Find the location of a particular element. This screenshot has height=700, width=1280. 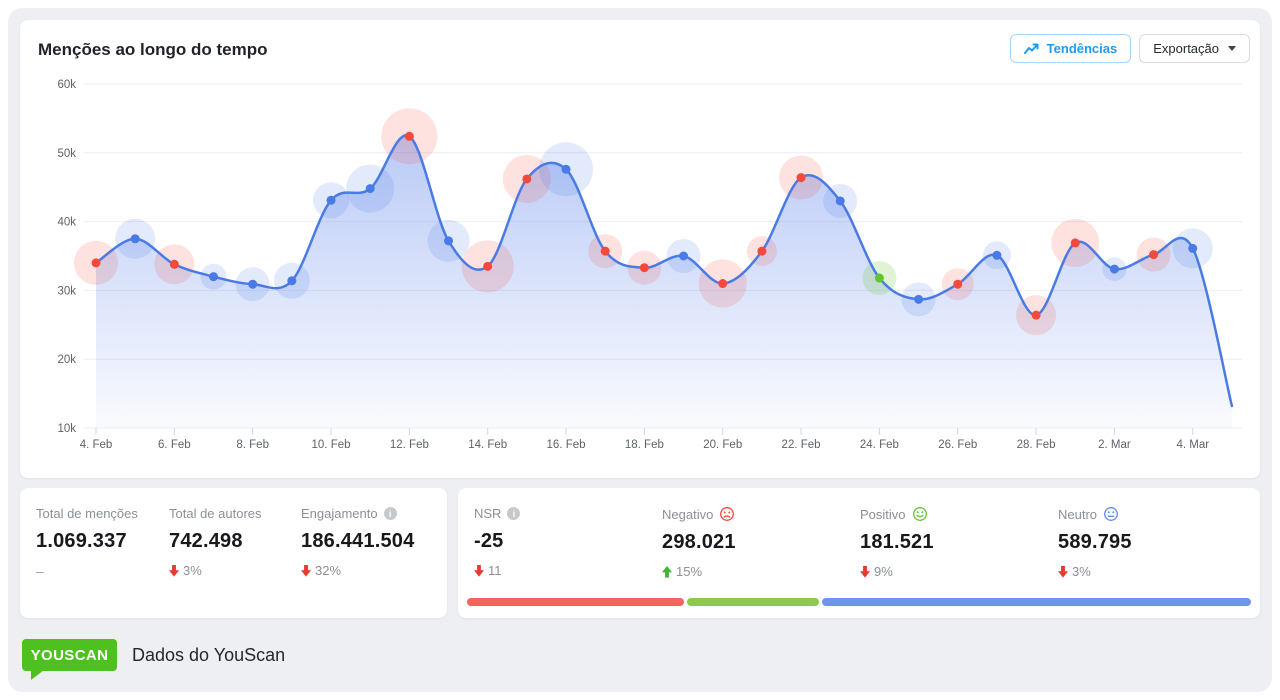

stat-delta: 9% is located at coordinates (959, 571).